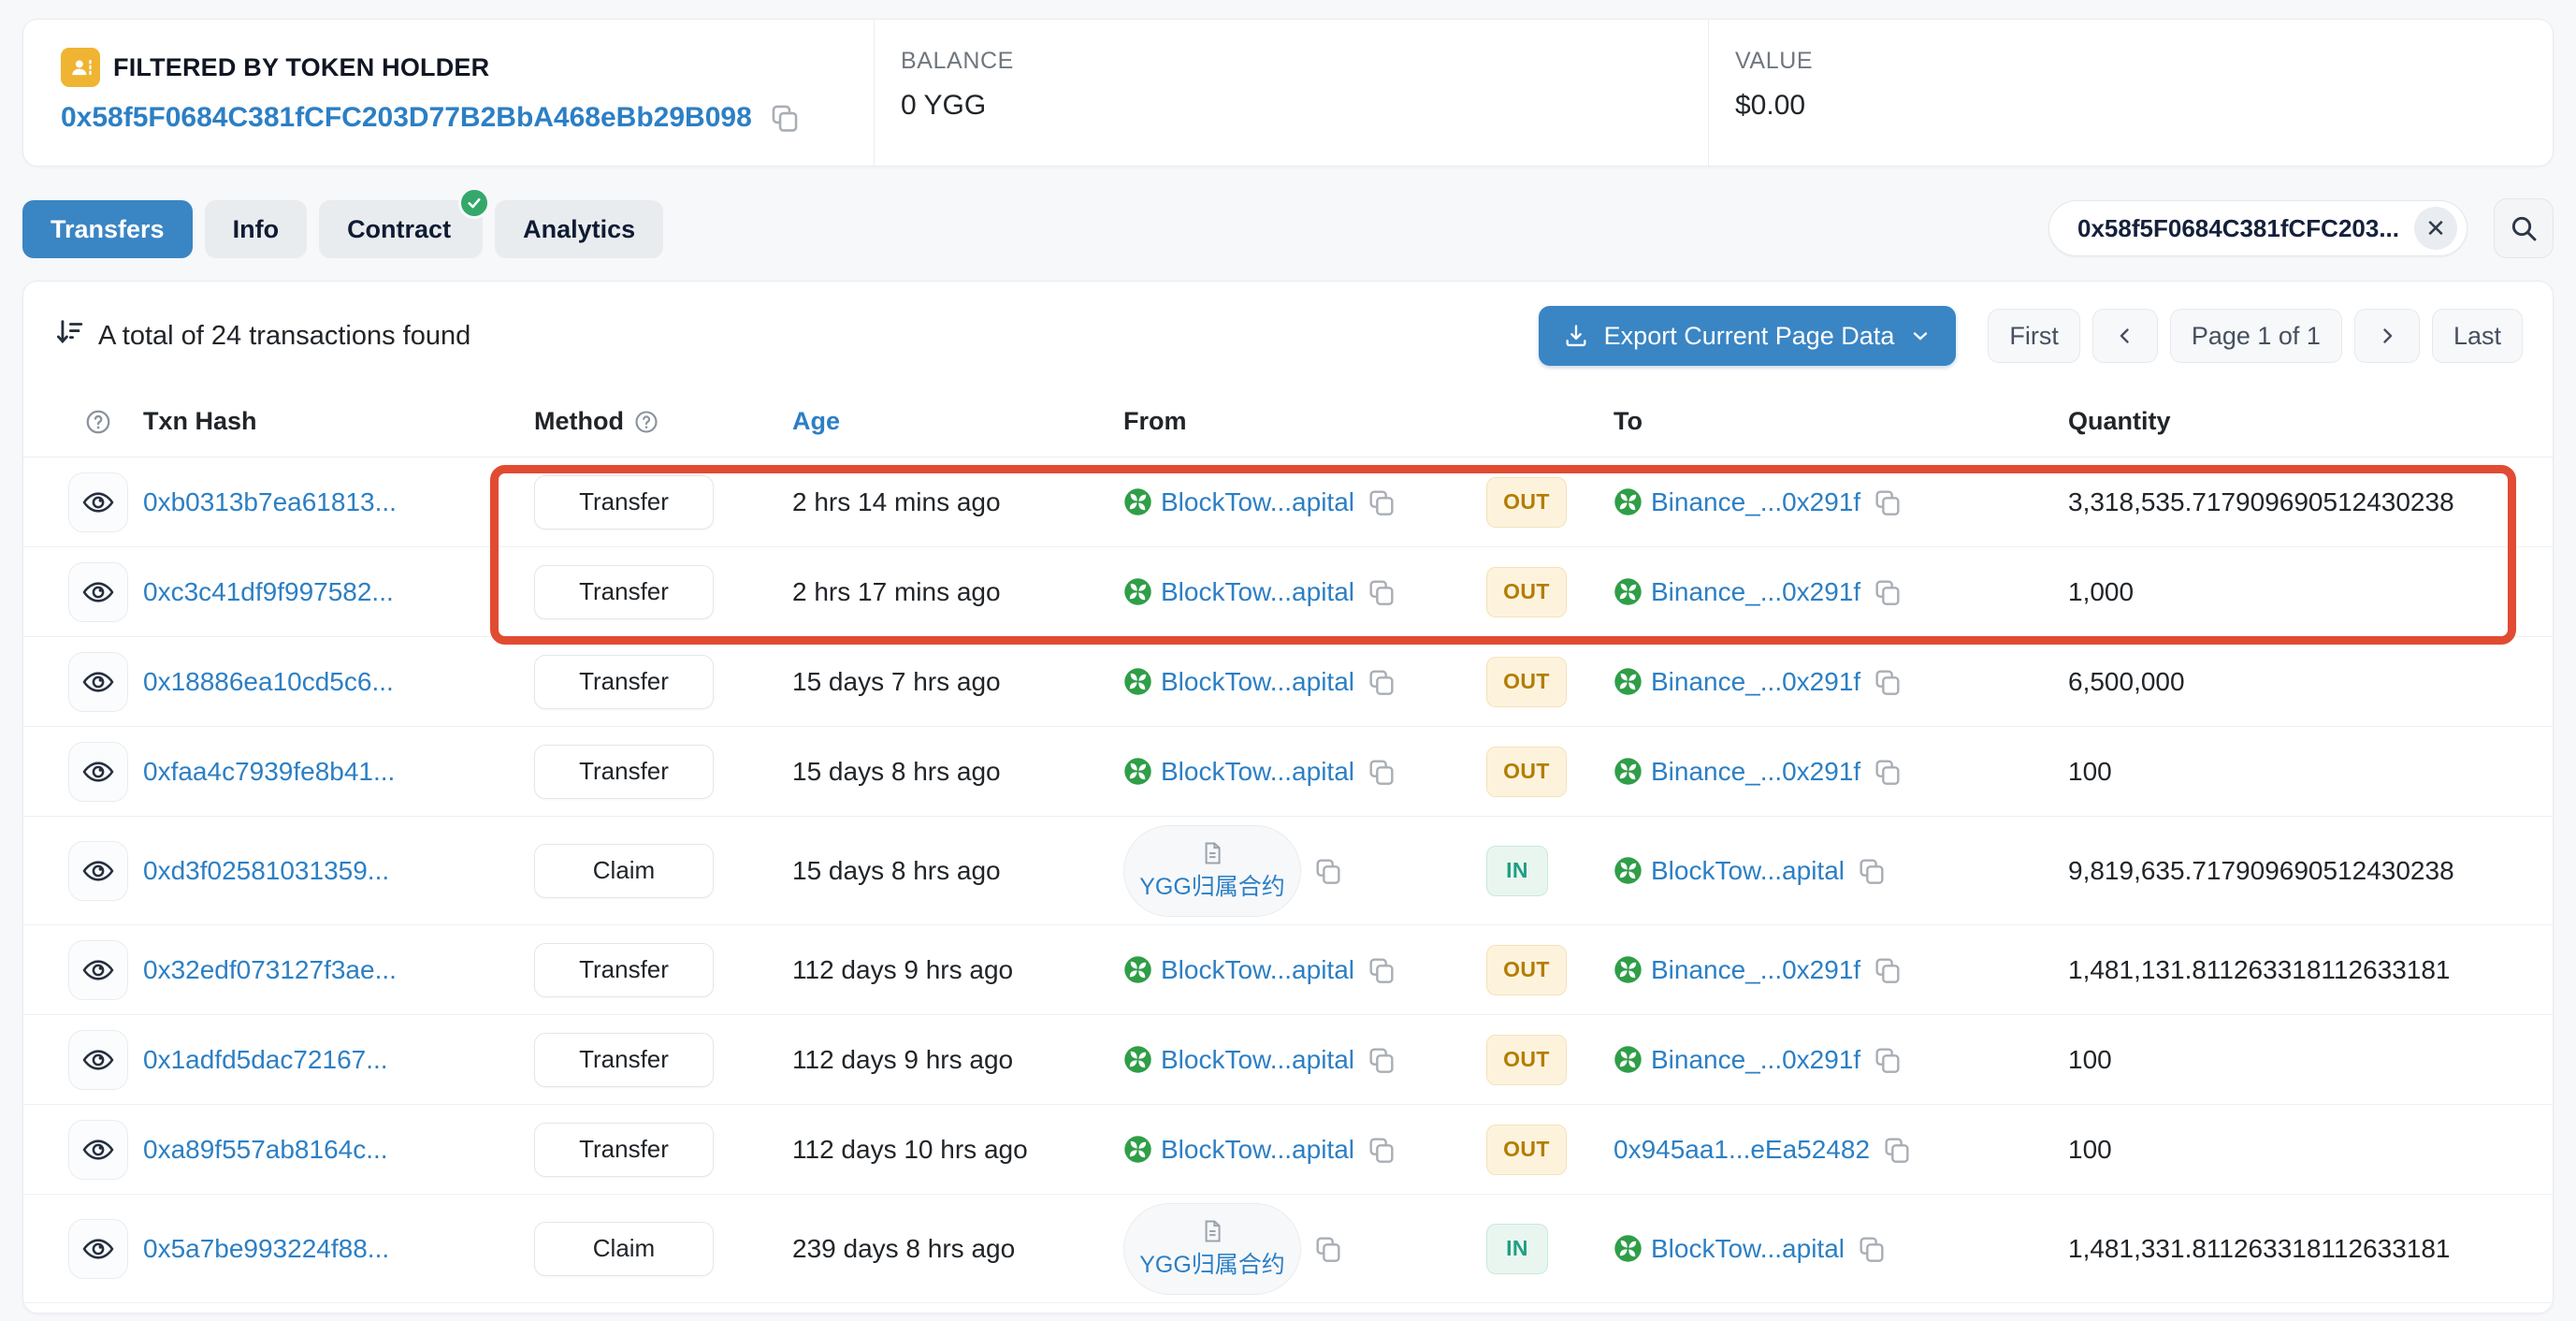 This screenshot has height=1321, width=2576. I want to click on age-sort-link: Age, so click(816, 421).